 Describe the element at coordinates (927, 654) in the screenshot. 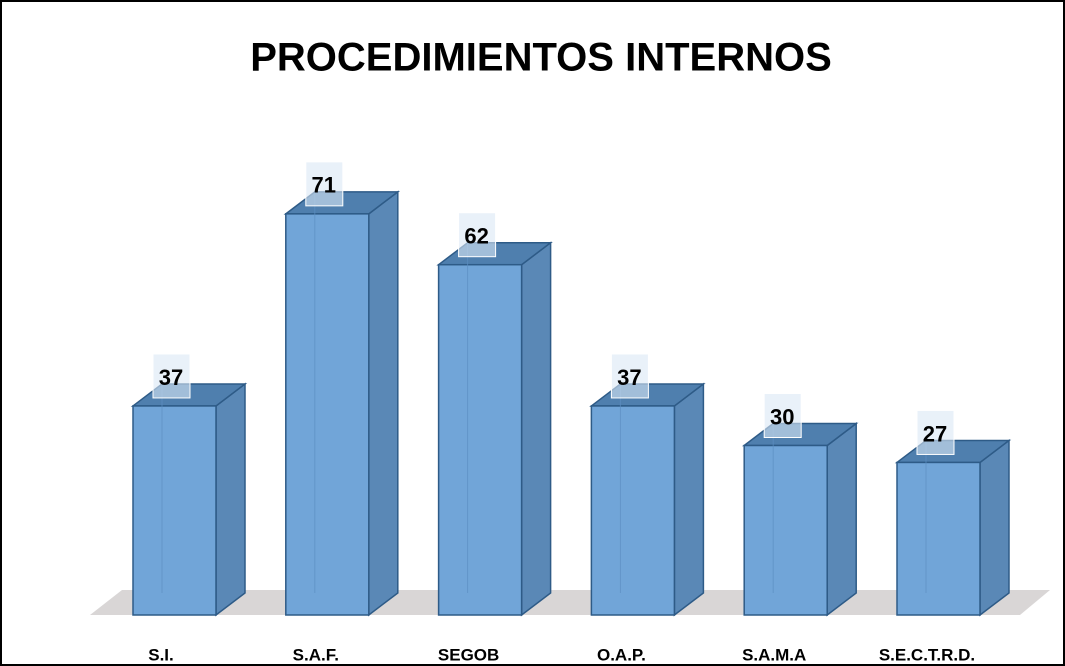

I see `x-tick-label: S.E.C.T.R.D.` at that location.